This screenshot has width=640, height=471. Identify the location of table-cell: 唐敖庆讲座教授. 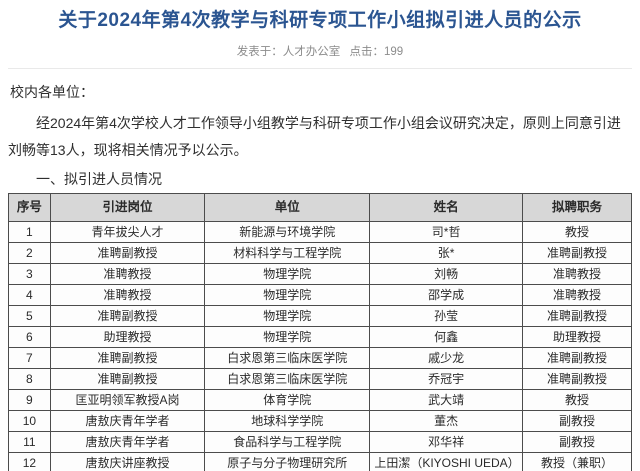
(127, 461).